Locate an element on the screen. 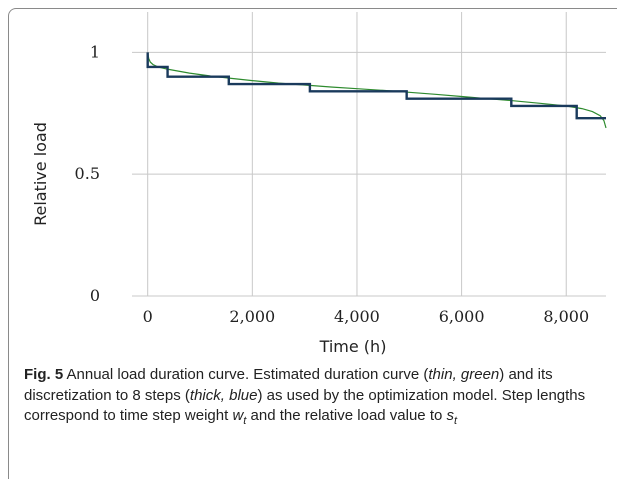 This screenshot has height=487, width=626. y-tick-label: 1 is located at coordinates (95, 51).